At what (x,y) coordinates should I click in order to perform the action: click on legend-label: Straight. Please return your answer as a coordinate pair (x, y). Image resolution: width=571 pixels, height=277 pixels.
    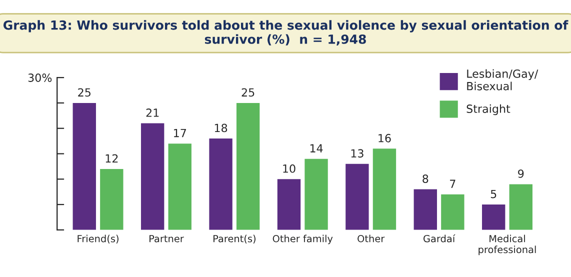
    Looking at the image, I should click on (488, 110).